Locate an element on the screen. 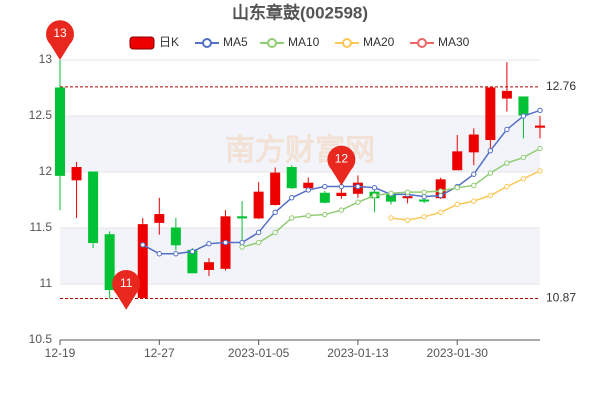 The image size is (600, 400). y-tick-label: 13 is located at coordinates (46, 59).